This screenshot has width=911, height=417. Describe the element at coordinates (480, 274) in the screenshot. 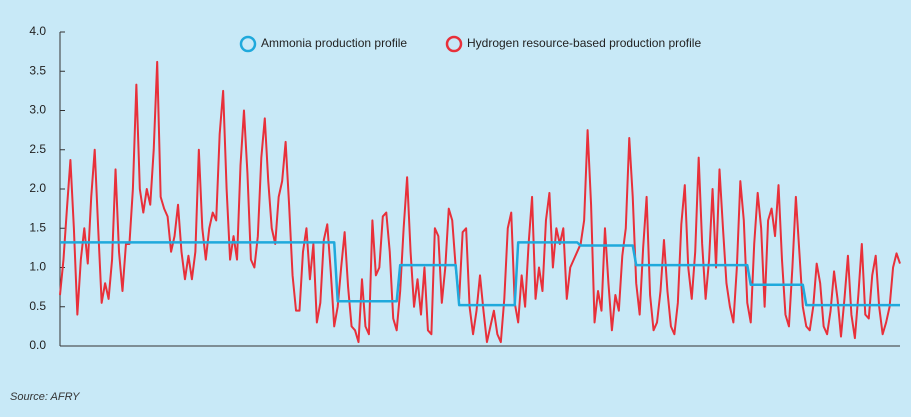

I see `series-line` at that location.